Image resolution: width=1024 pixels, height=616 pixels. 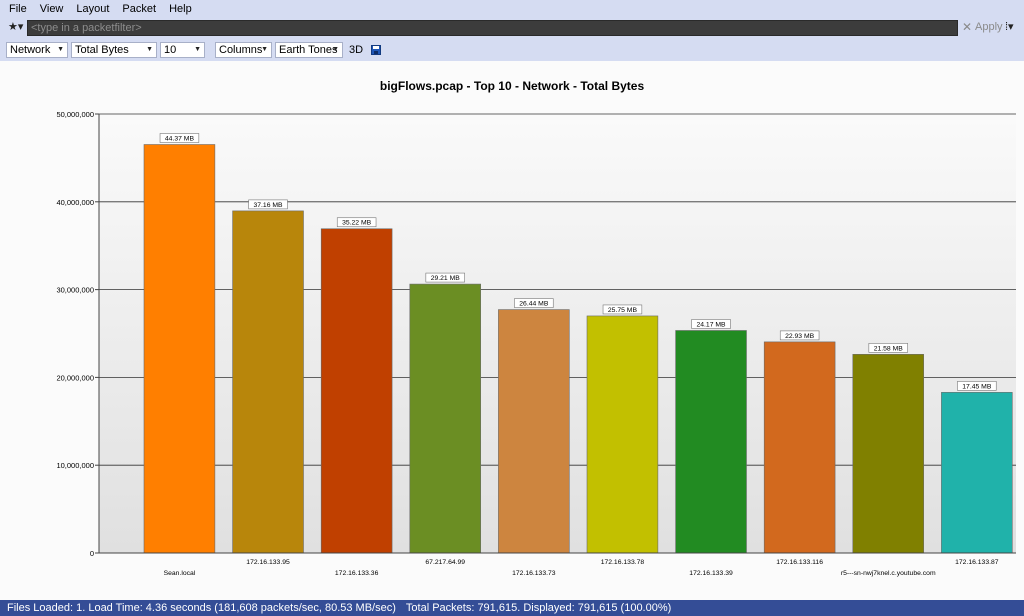 I want to click on data-label: 37.16 MB, so click(x=268, y=205).